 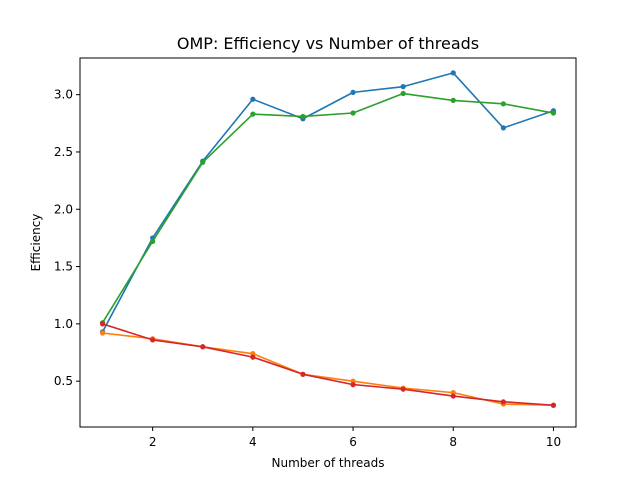 What do you see at coordinates (63, 267) in the screenshot?
I see `y-tick-label: 1.5` at bounding box center [63, 267].